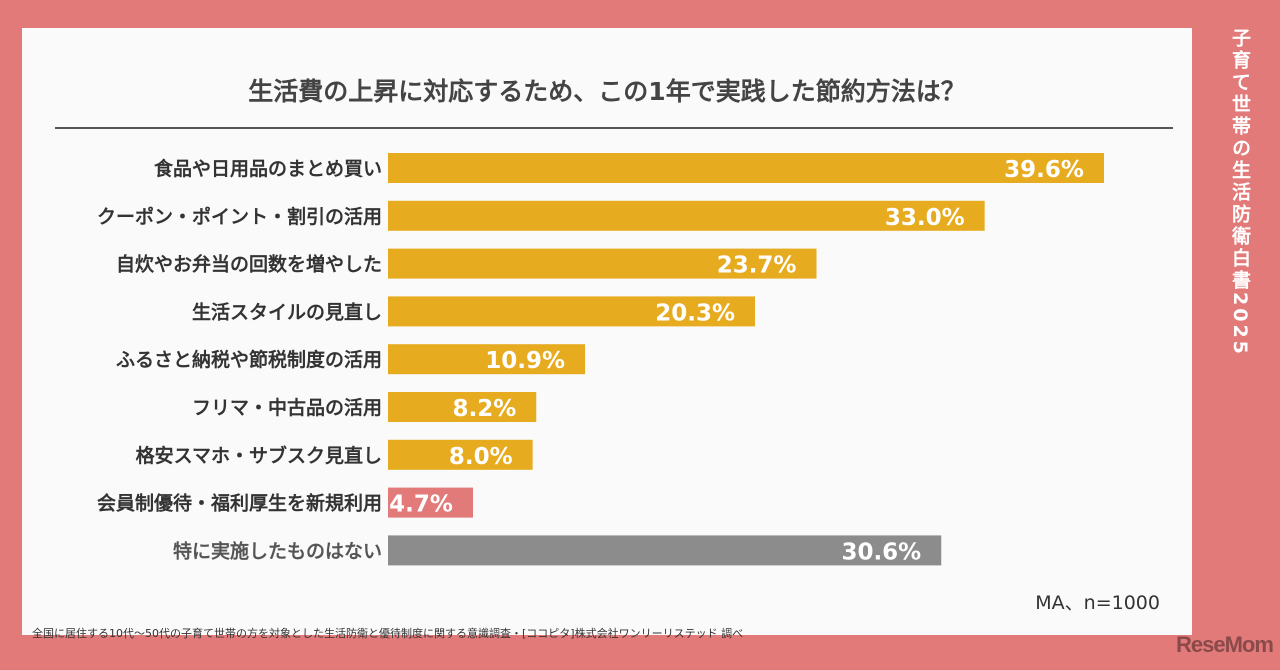  Describe the element at coordinates (1097, 603) in the screenshot. I see `sample-note: MA、n=1000` at that location.